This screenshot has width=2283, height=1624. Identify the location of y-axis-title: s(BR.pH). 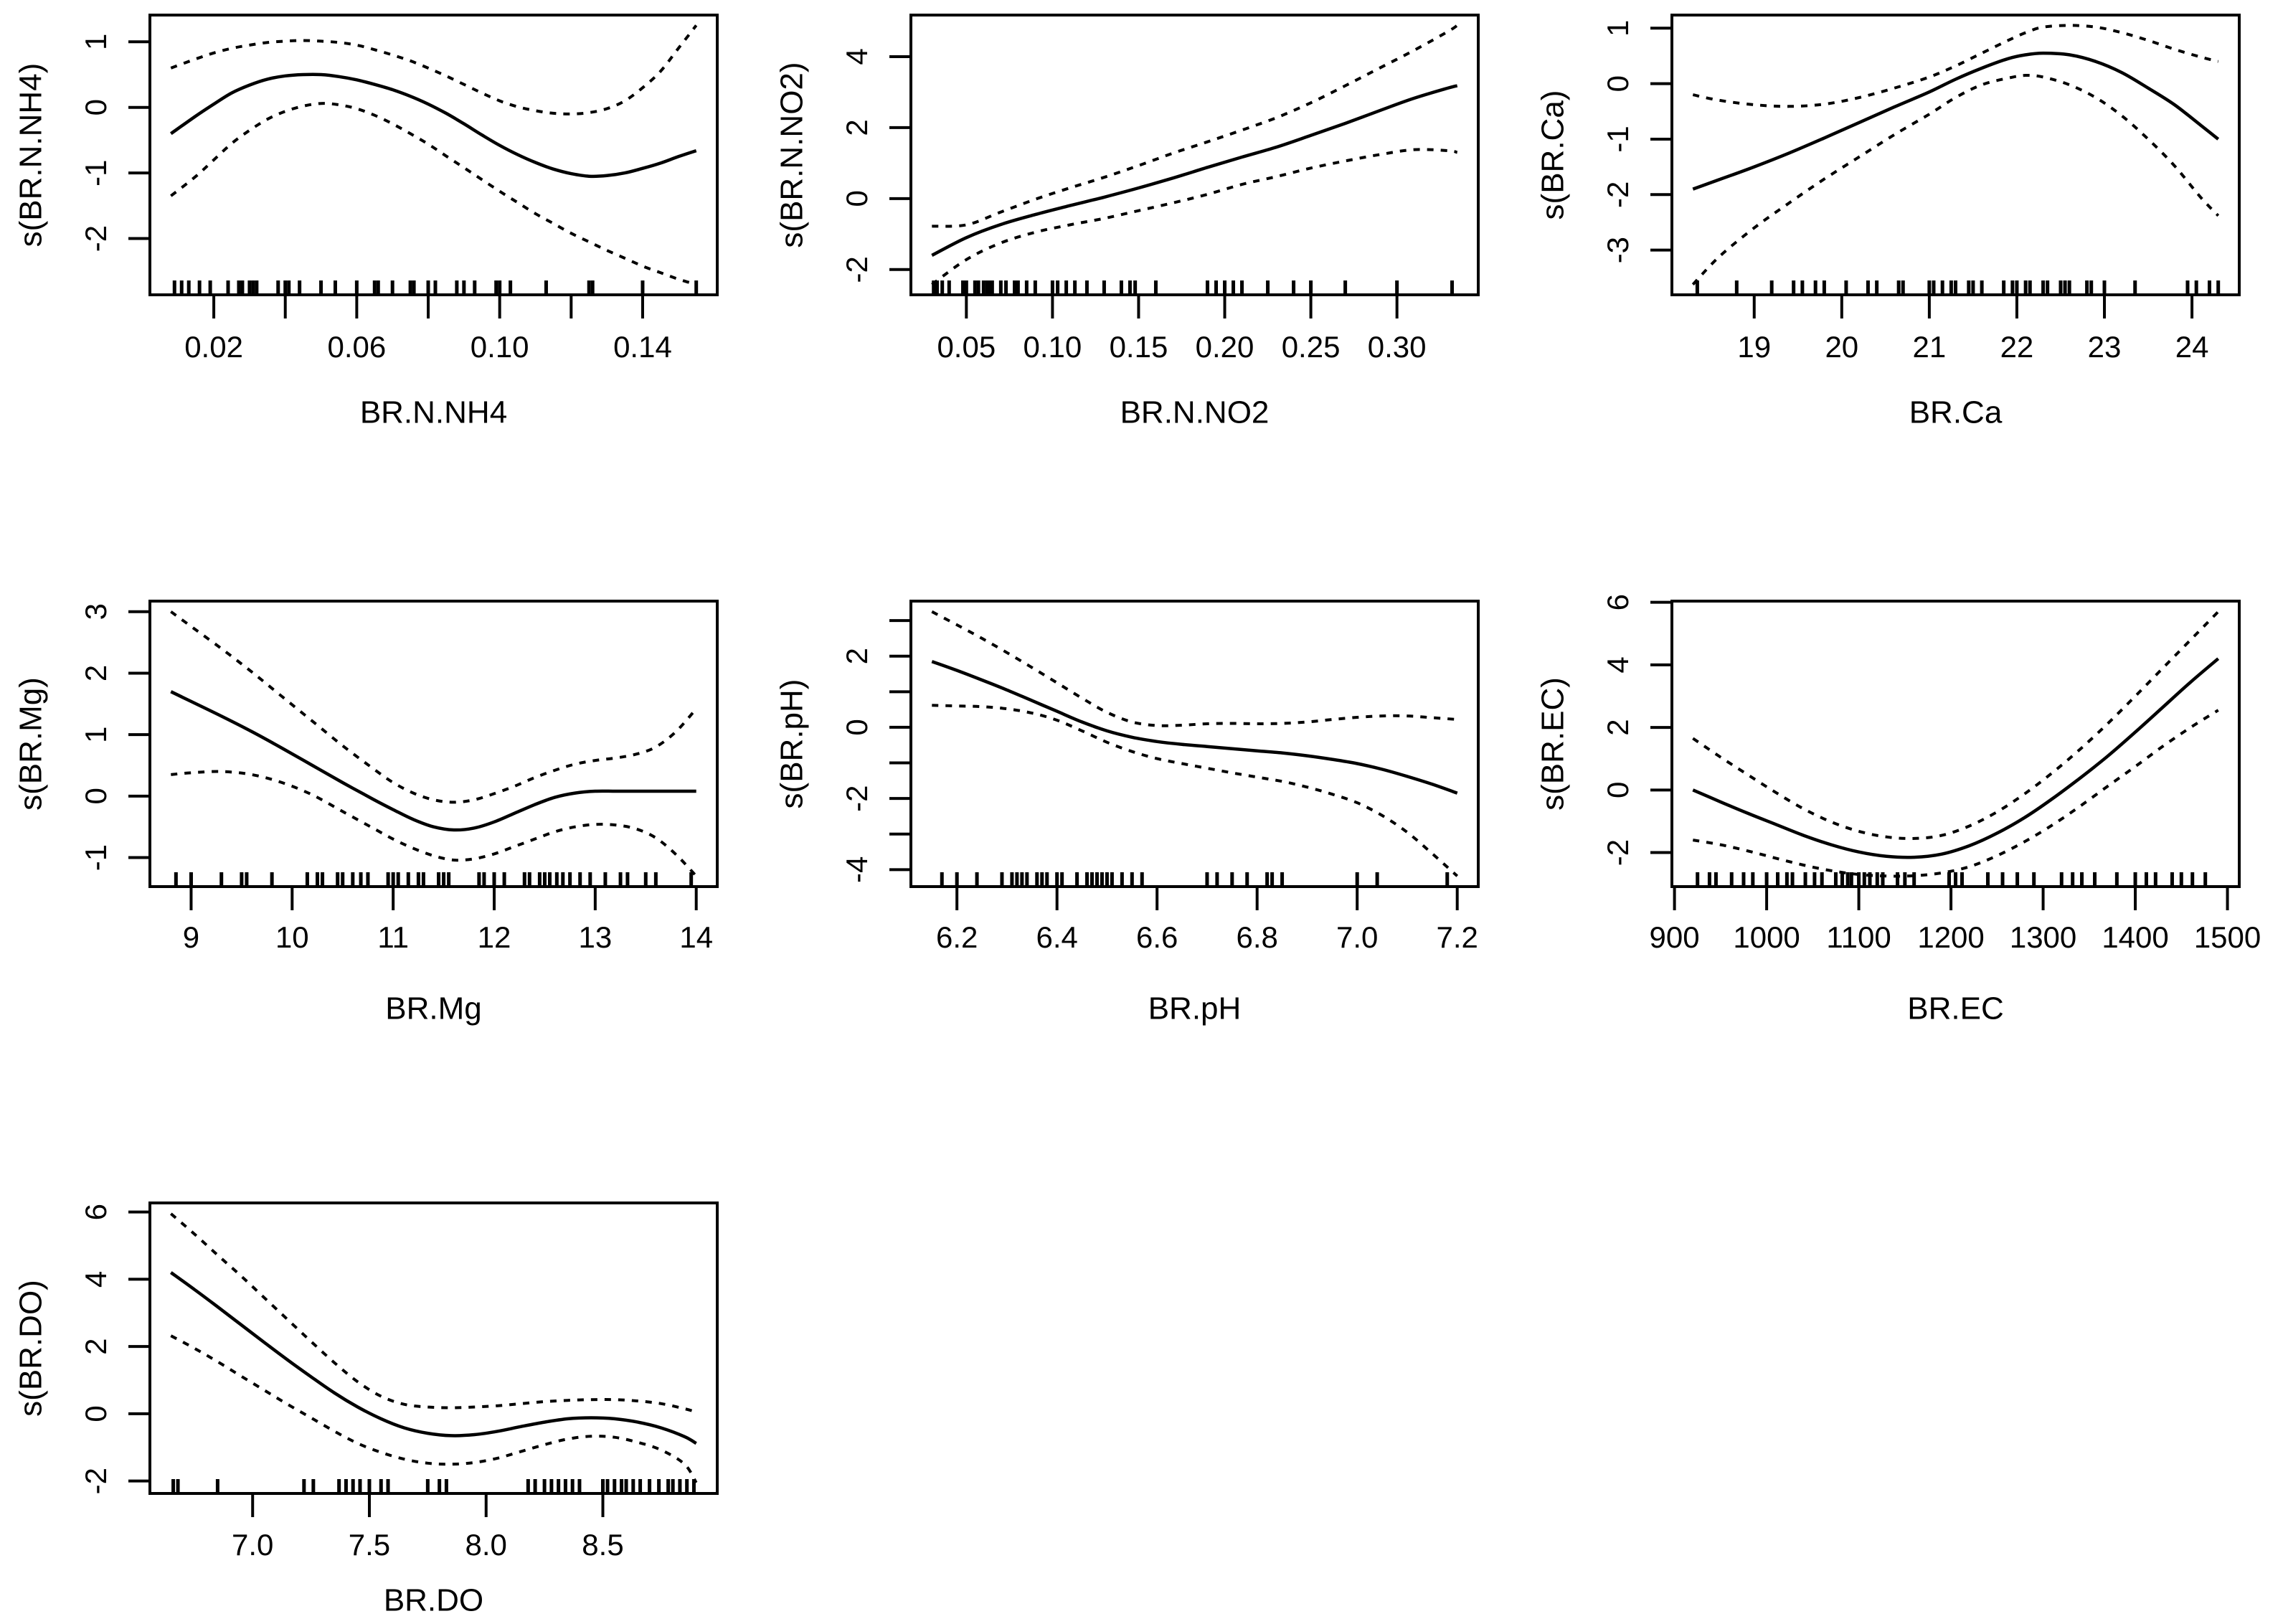
(792, 744).